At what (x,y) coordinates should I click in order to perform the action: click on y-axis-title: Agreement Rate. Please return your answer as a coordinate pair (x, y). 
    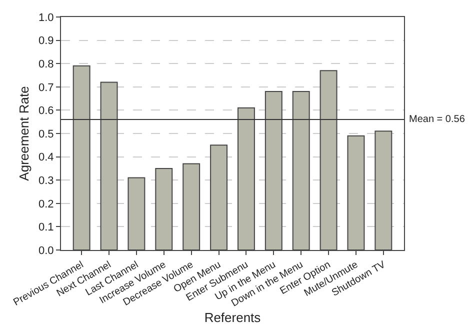
    Looking at the image, I should click on (24, 133).